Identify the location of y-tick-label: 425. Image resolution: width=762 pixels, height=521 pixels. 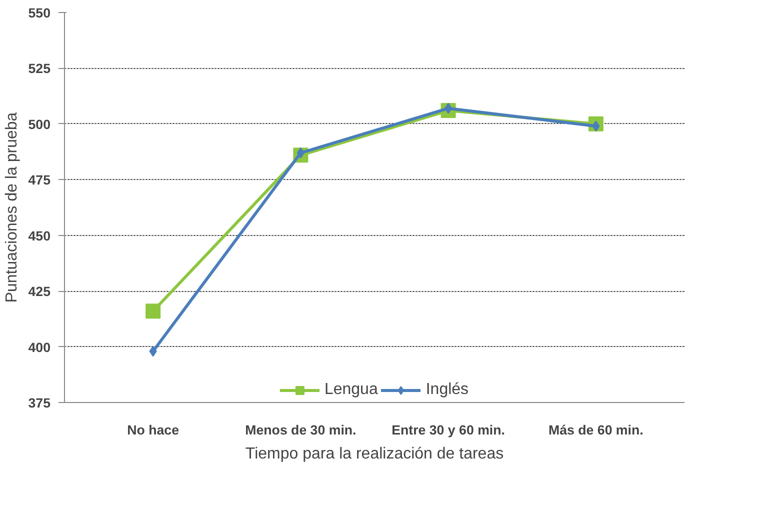
(40, 292).